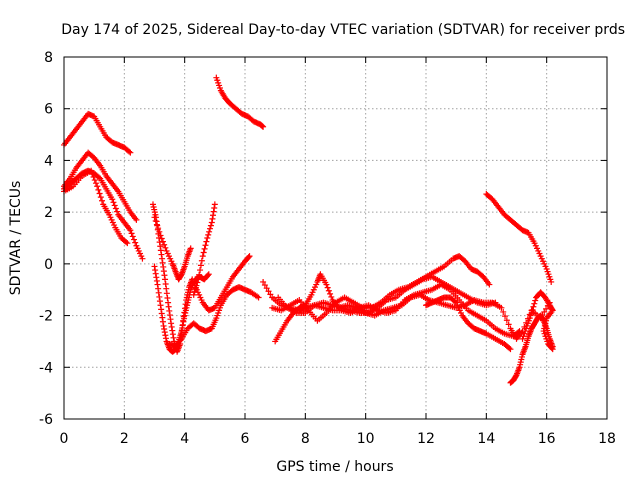 This screenshot has width=640, height=480. I want to click on series-track-d, so click(96, 207).